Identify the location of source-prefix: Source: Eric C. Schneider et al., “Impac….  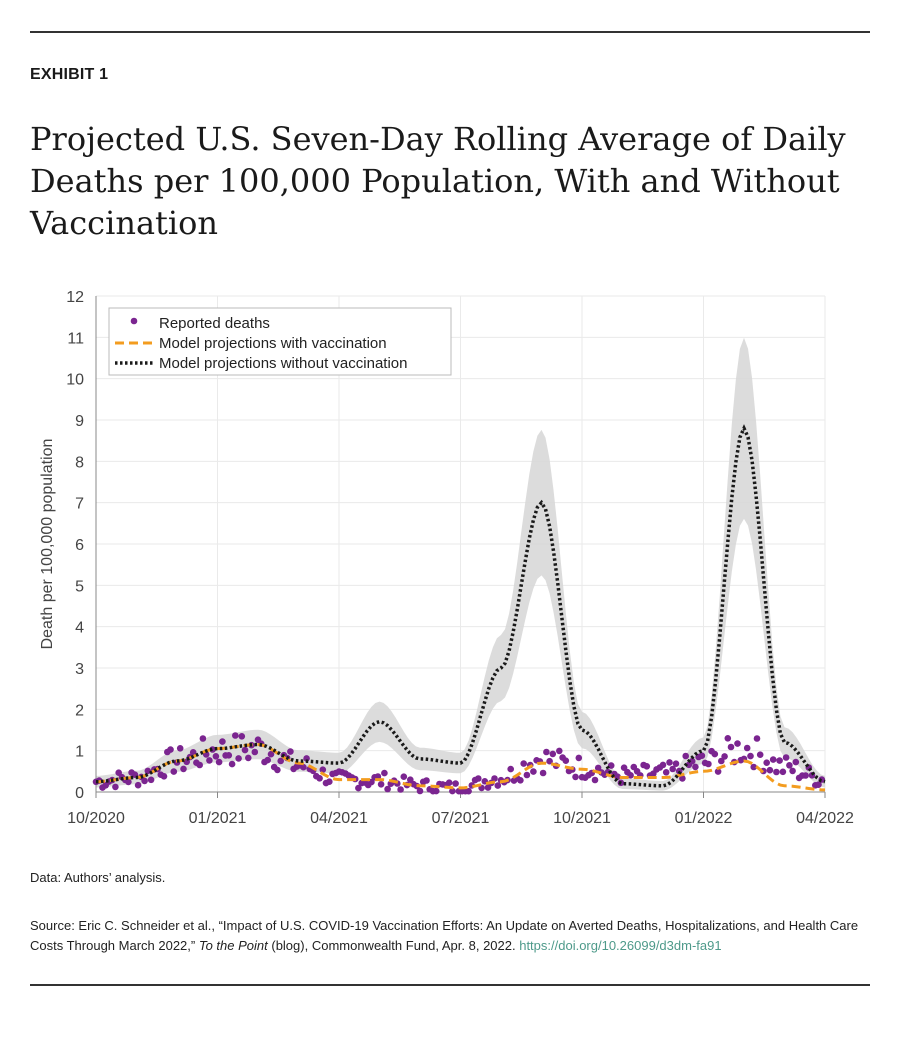
(444, 935).